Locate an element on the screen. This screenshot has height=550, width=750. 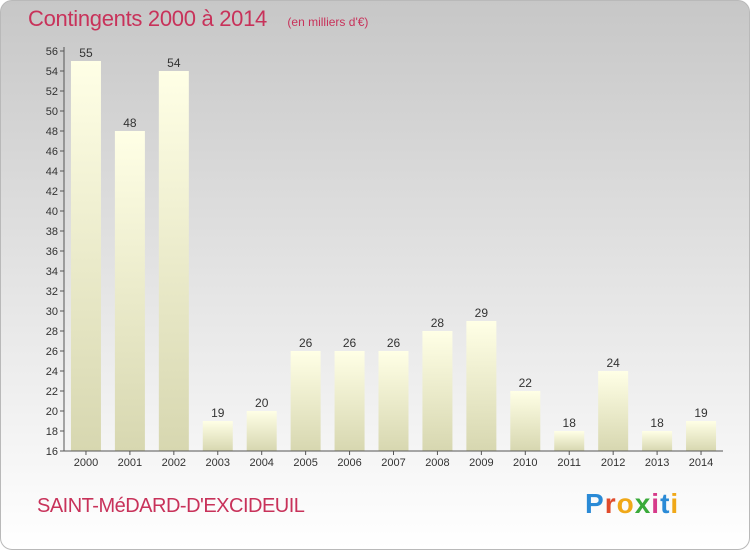
x-tick-label: 2012 is located at coordinates (613, 463).